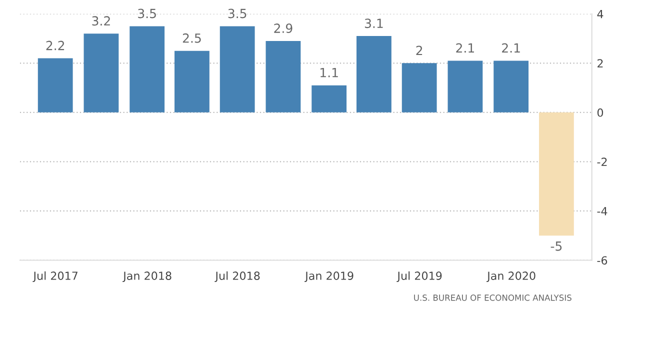 This screenshot has height=347, width=665. What do you see at coordinates (602, 162) in the screenshot?
I see `y-tick-label: -2` at bounding box center [602, 162].